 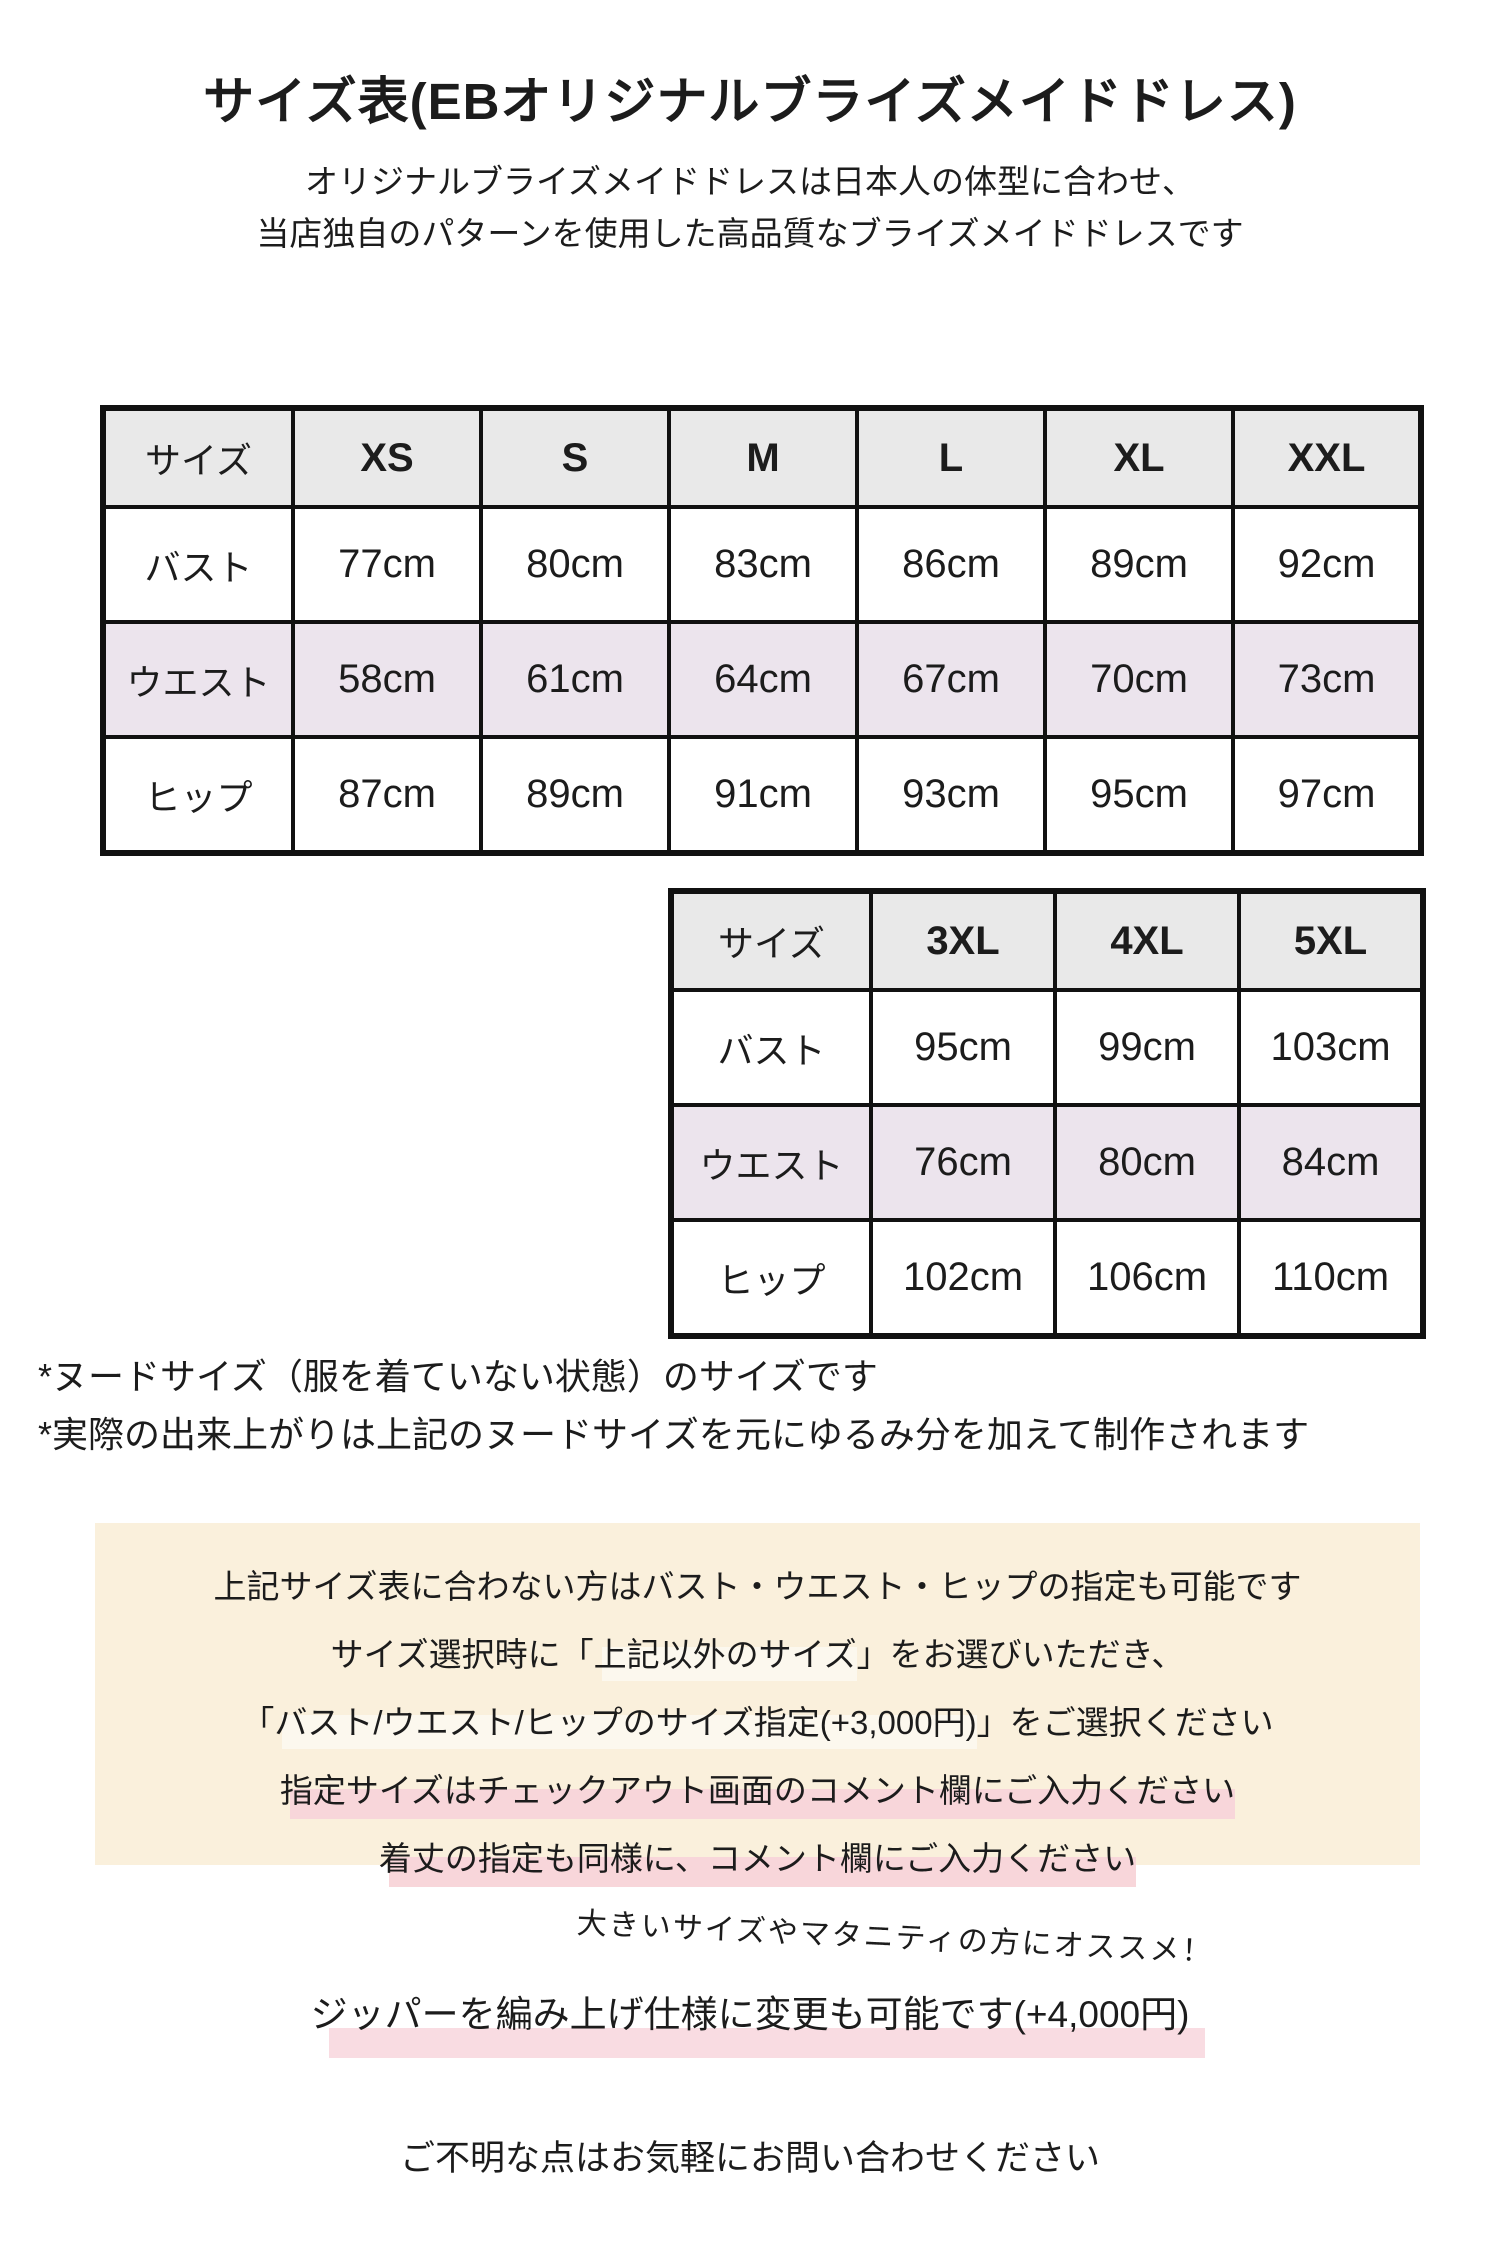 What do you see at coordinates (387, 795) in the screenshot?
I see `size-value: 87cm` at bounding box center [387, 795].